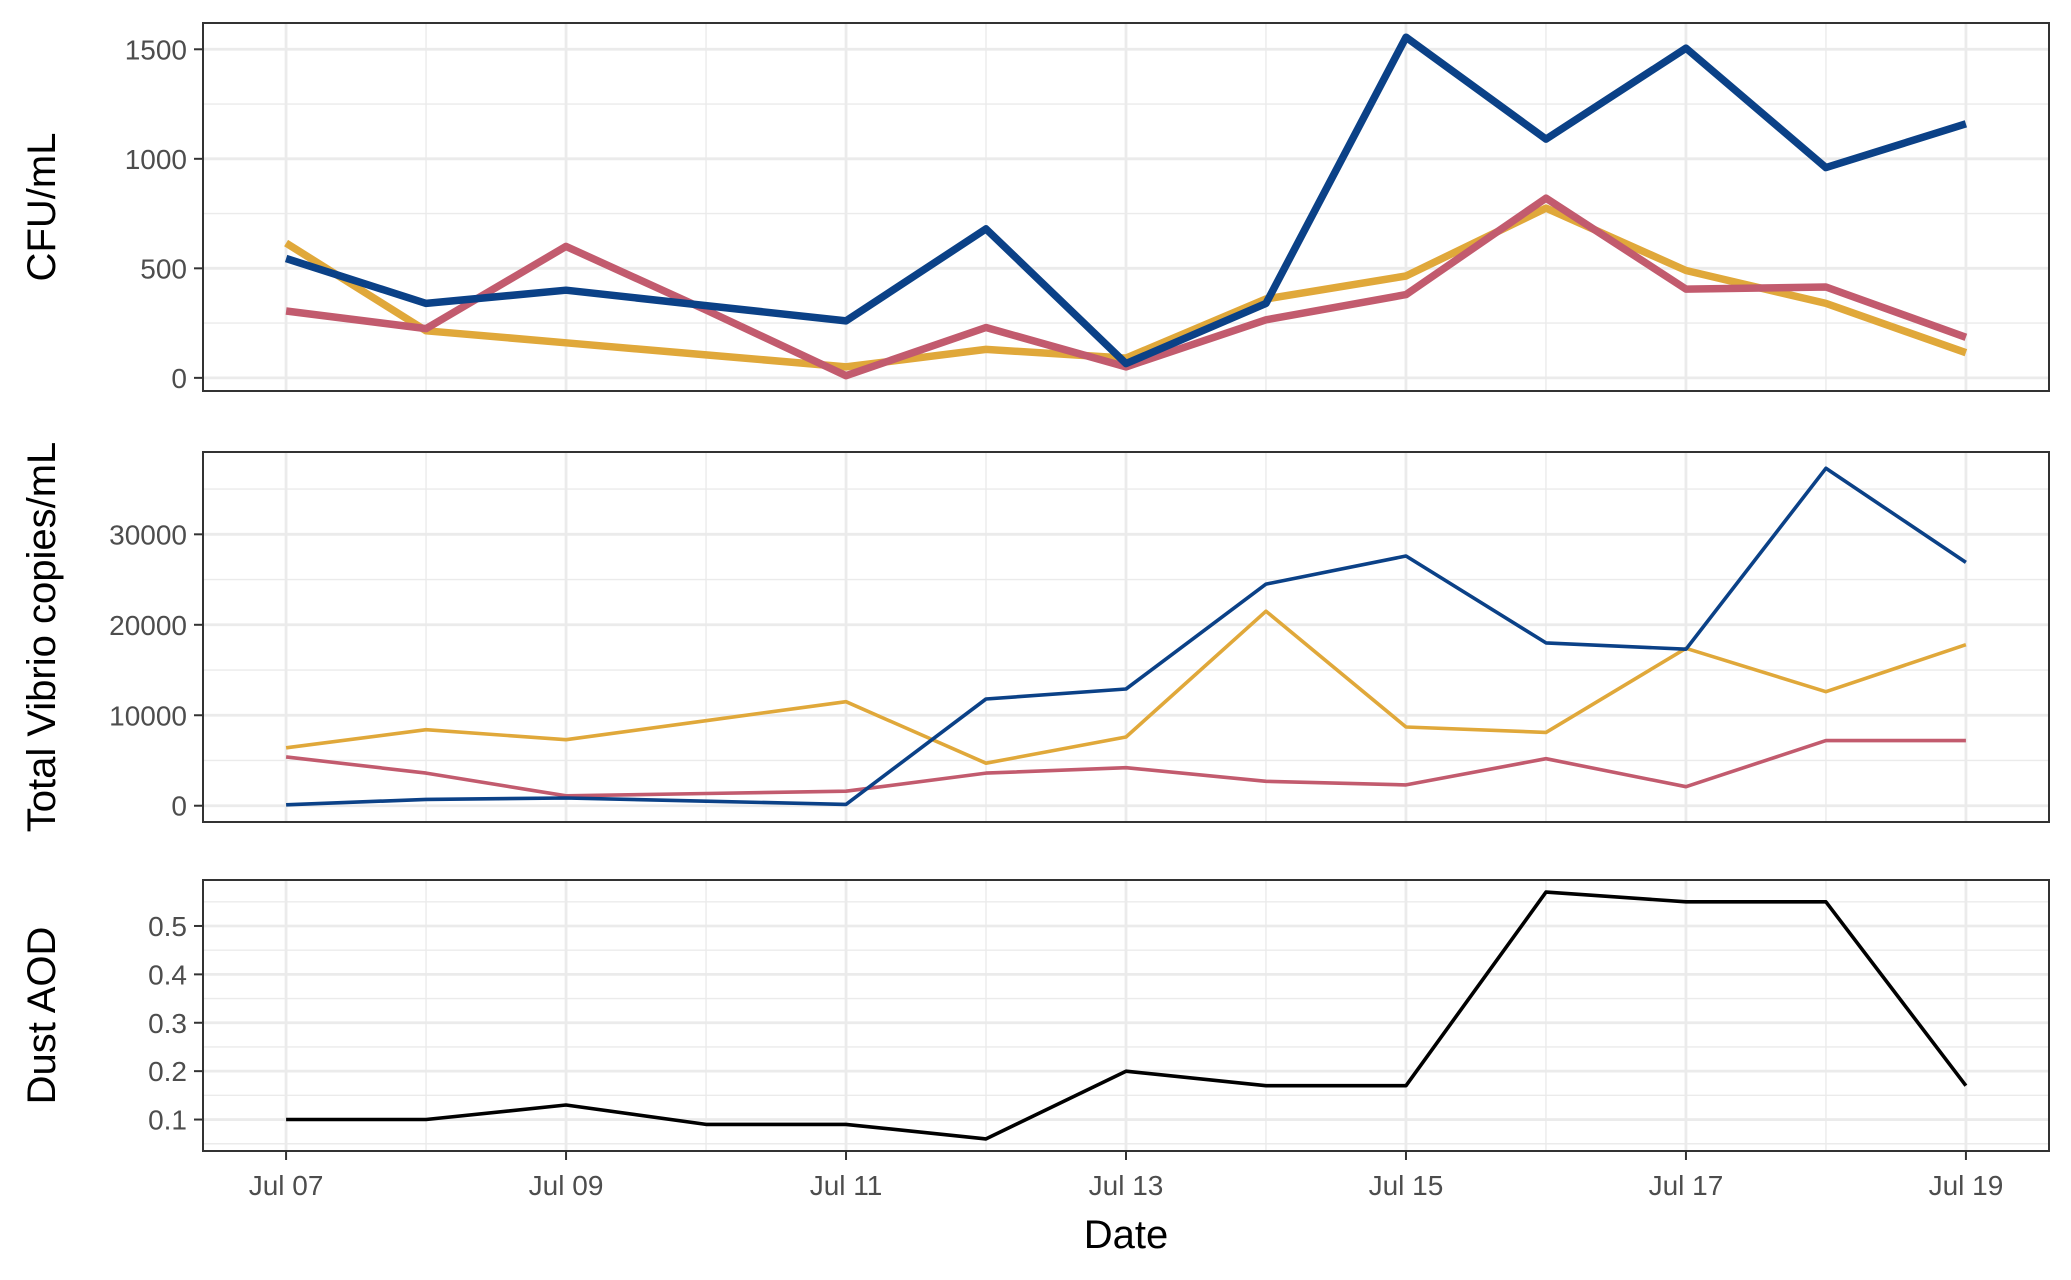 The height and width of the screenshot is (1280, 2071). Describe the element at coordinates (1966, 1185) in the screenshot. I see `x-tick-label: Jul 19` at that location.